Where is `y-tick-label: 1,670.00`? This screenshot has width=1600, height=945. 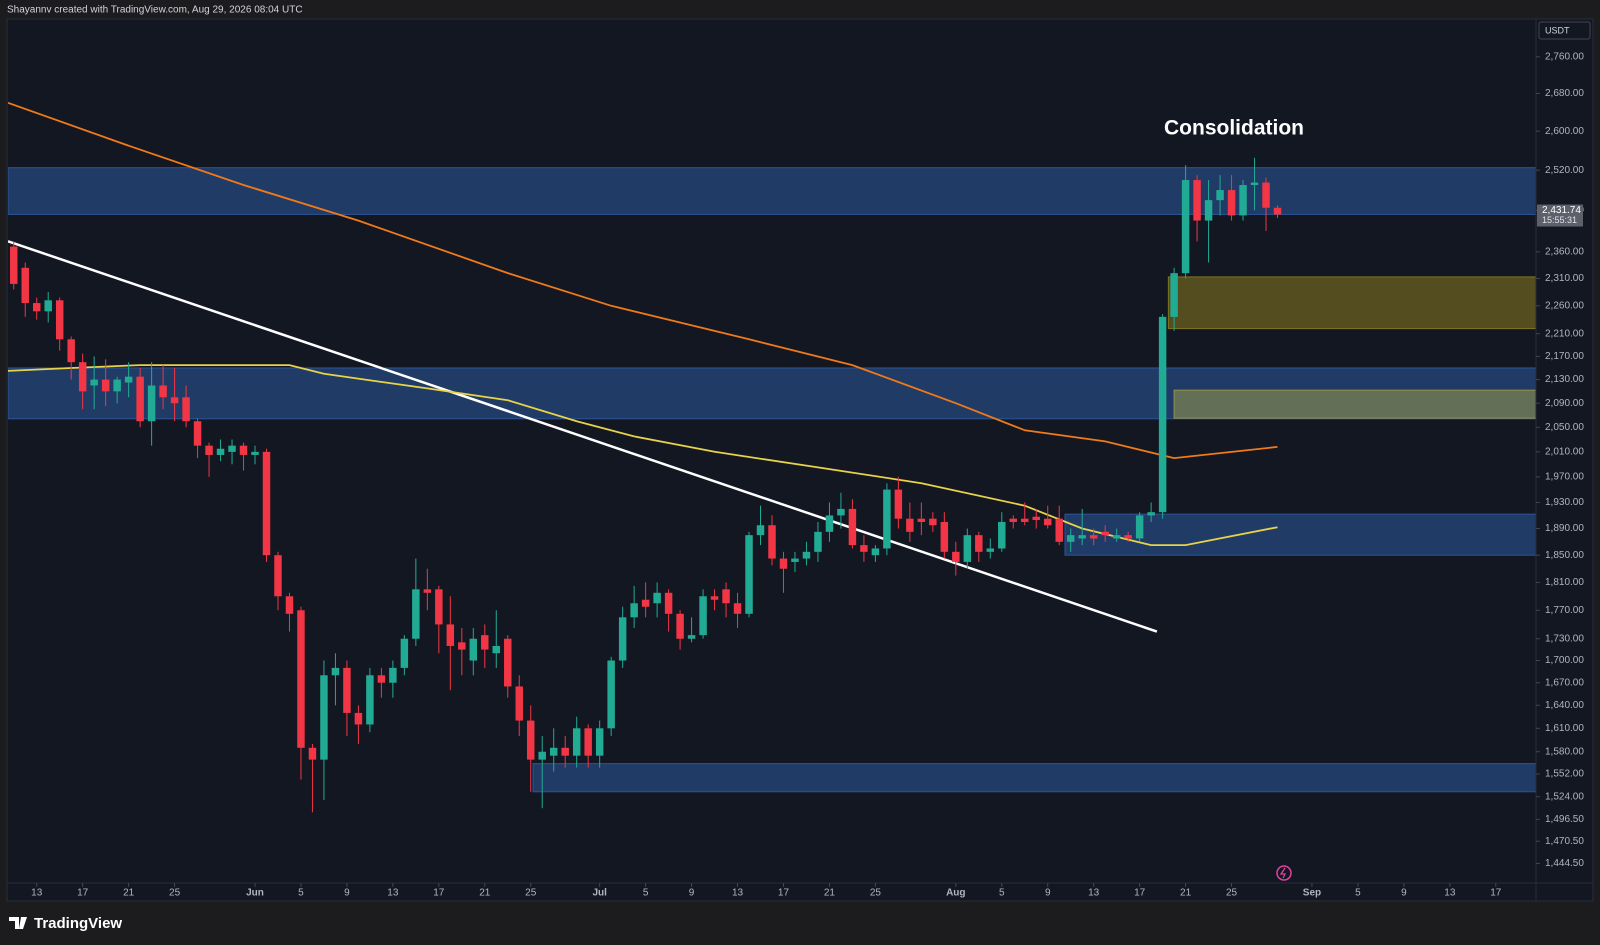
y-tick-label: 1,670.00 is located at coordinates (1564, 682).